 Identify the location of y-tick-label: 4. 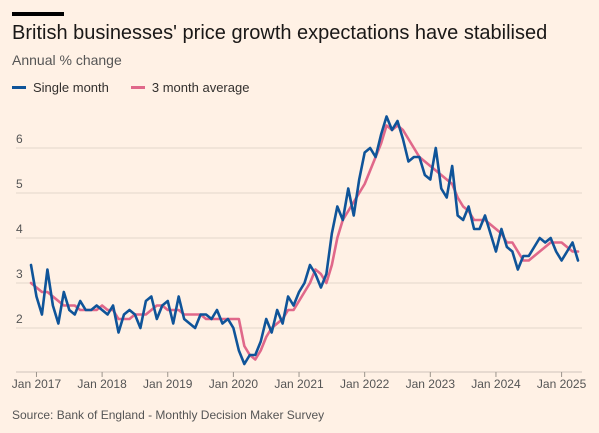
(19, 229).